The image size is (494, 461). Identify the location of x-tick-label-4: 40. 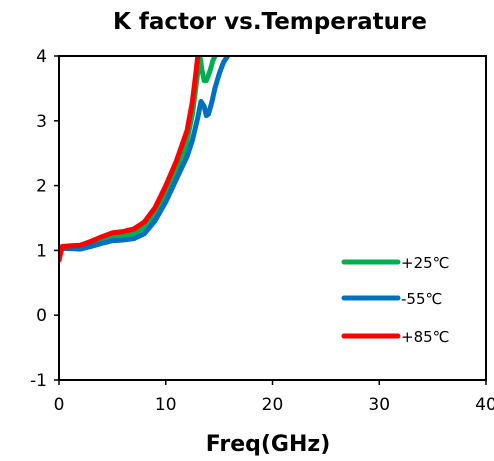
(484, 405).